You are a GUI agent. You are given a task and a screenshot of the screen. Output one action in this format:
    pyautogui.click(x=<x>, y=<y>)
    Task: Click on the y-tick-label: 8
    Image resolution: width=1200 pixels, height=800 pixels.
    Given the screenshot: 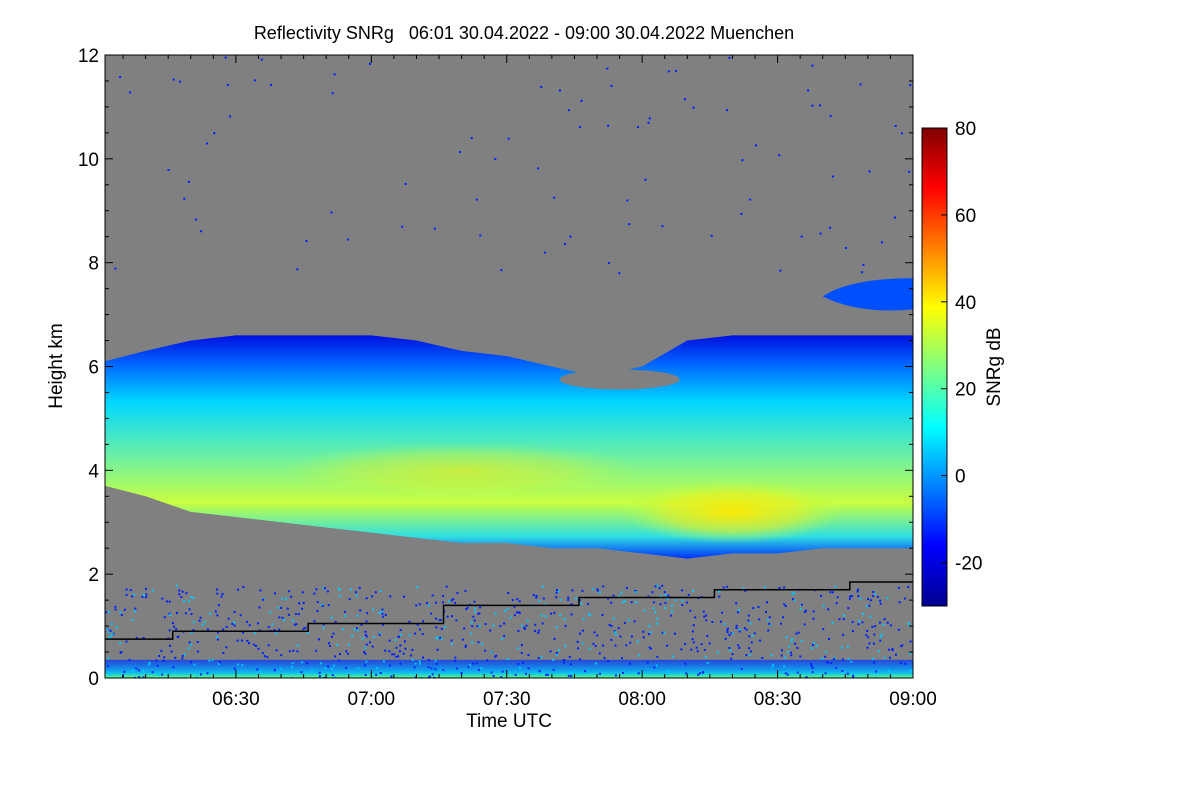 What is the action you would take?
    pyautogui.click(x=93, y=264)
    